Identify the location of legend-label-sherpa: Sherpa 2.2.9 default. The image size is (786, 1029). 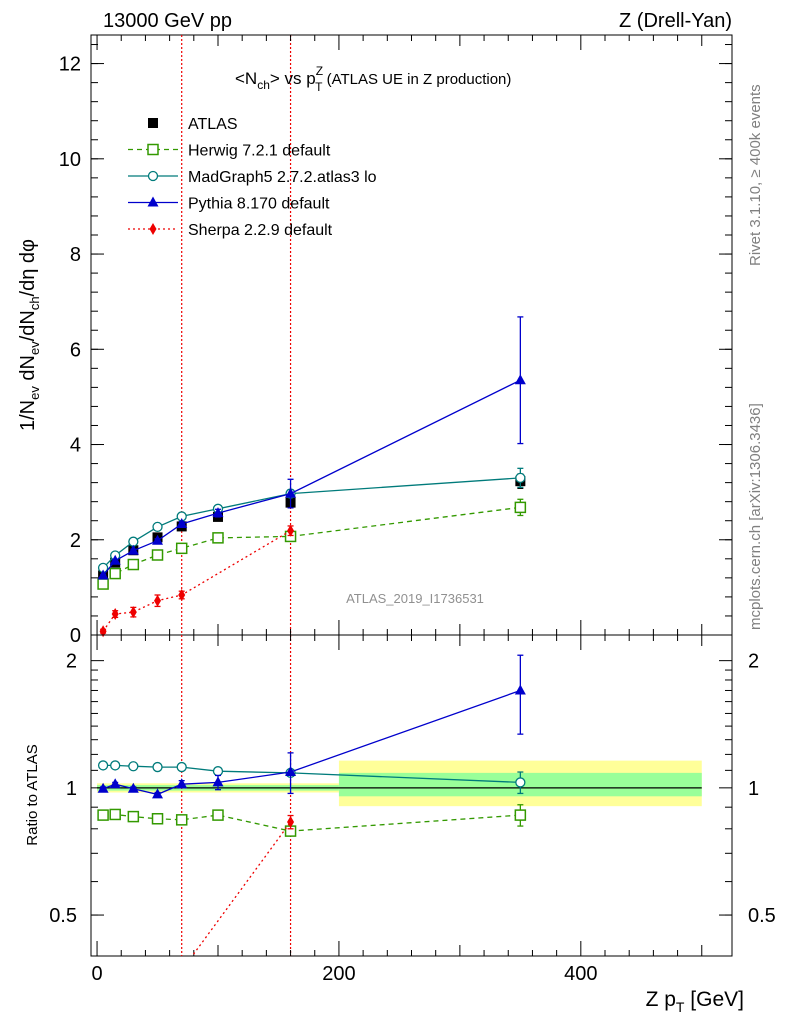
(260, 230).